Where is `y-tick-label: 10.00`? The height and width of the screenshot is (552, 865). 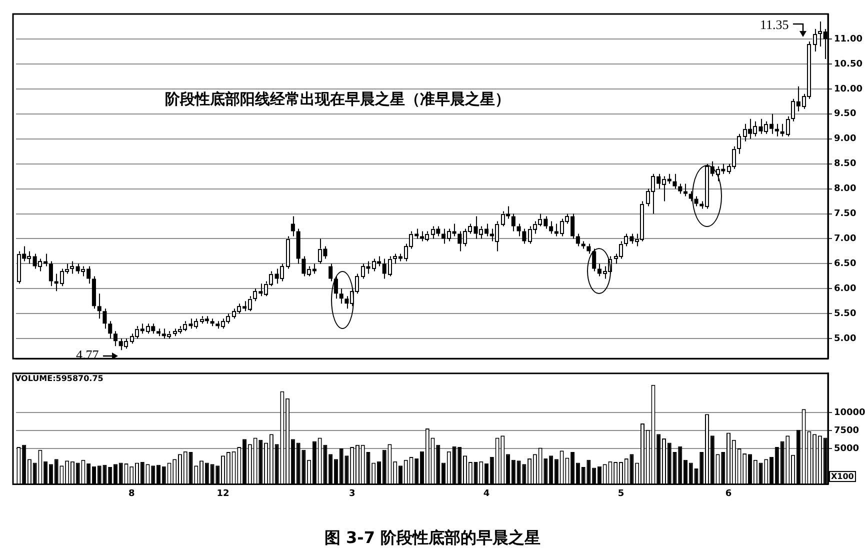
y-tick-label: 10.00 is located at coordinates (848, 89).